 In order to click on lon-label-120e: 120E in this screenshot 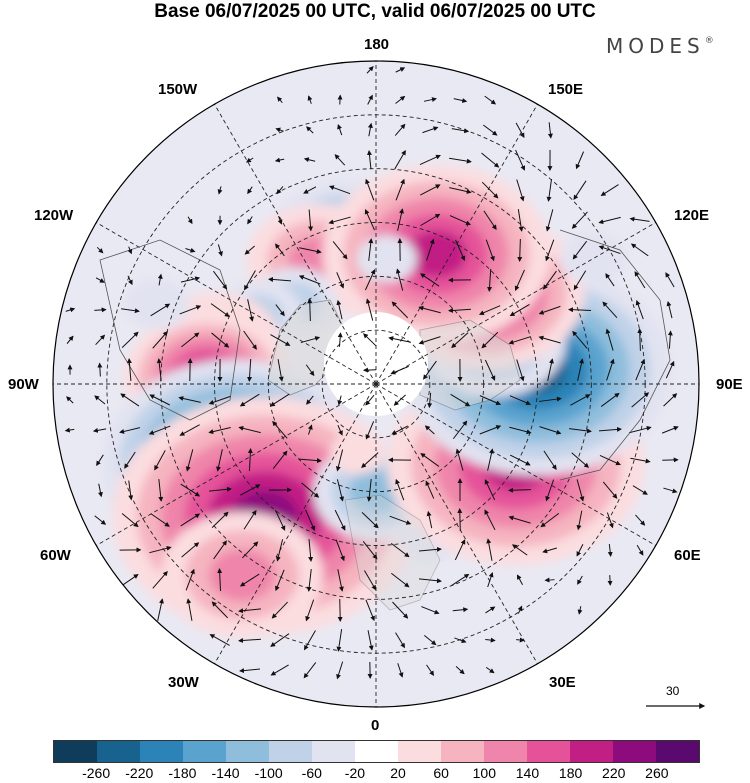, I will do `click(692, 215)`.